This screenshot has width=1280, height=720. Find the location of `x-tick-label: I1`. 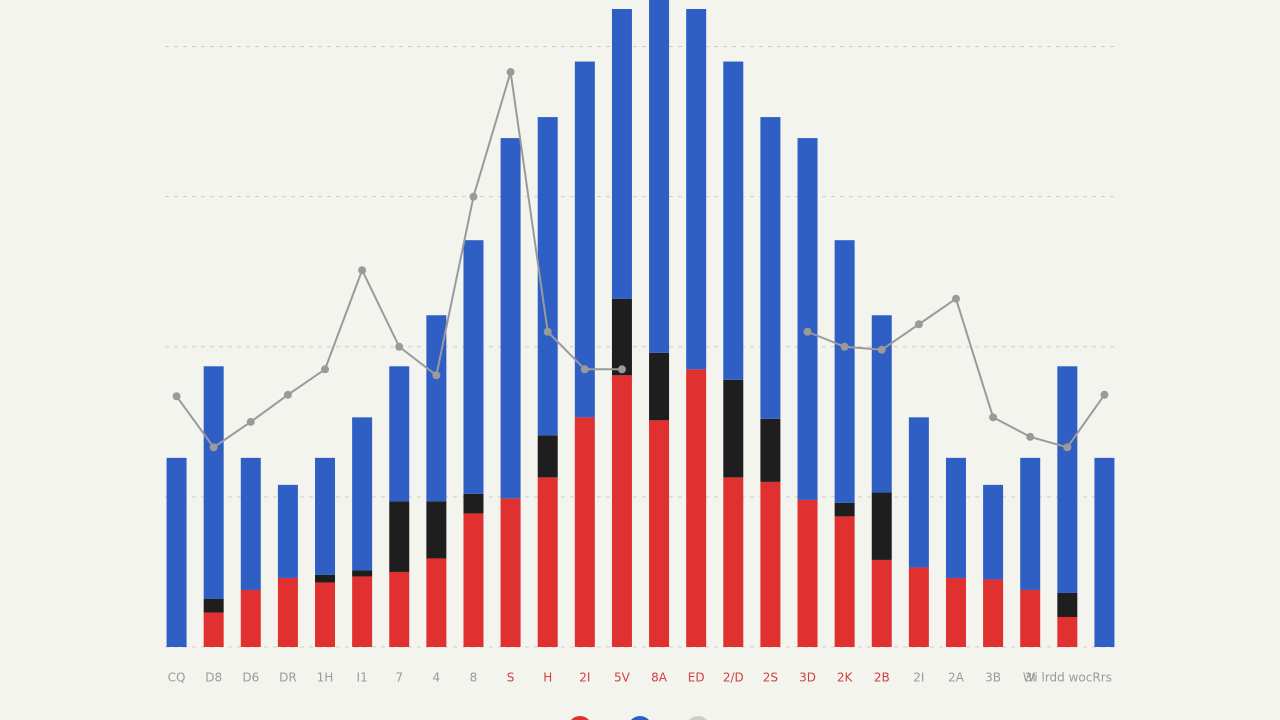

x-tick-label: I1 is located at coordinates (362, 678).